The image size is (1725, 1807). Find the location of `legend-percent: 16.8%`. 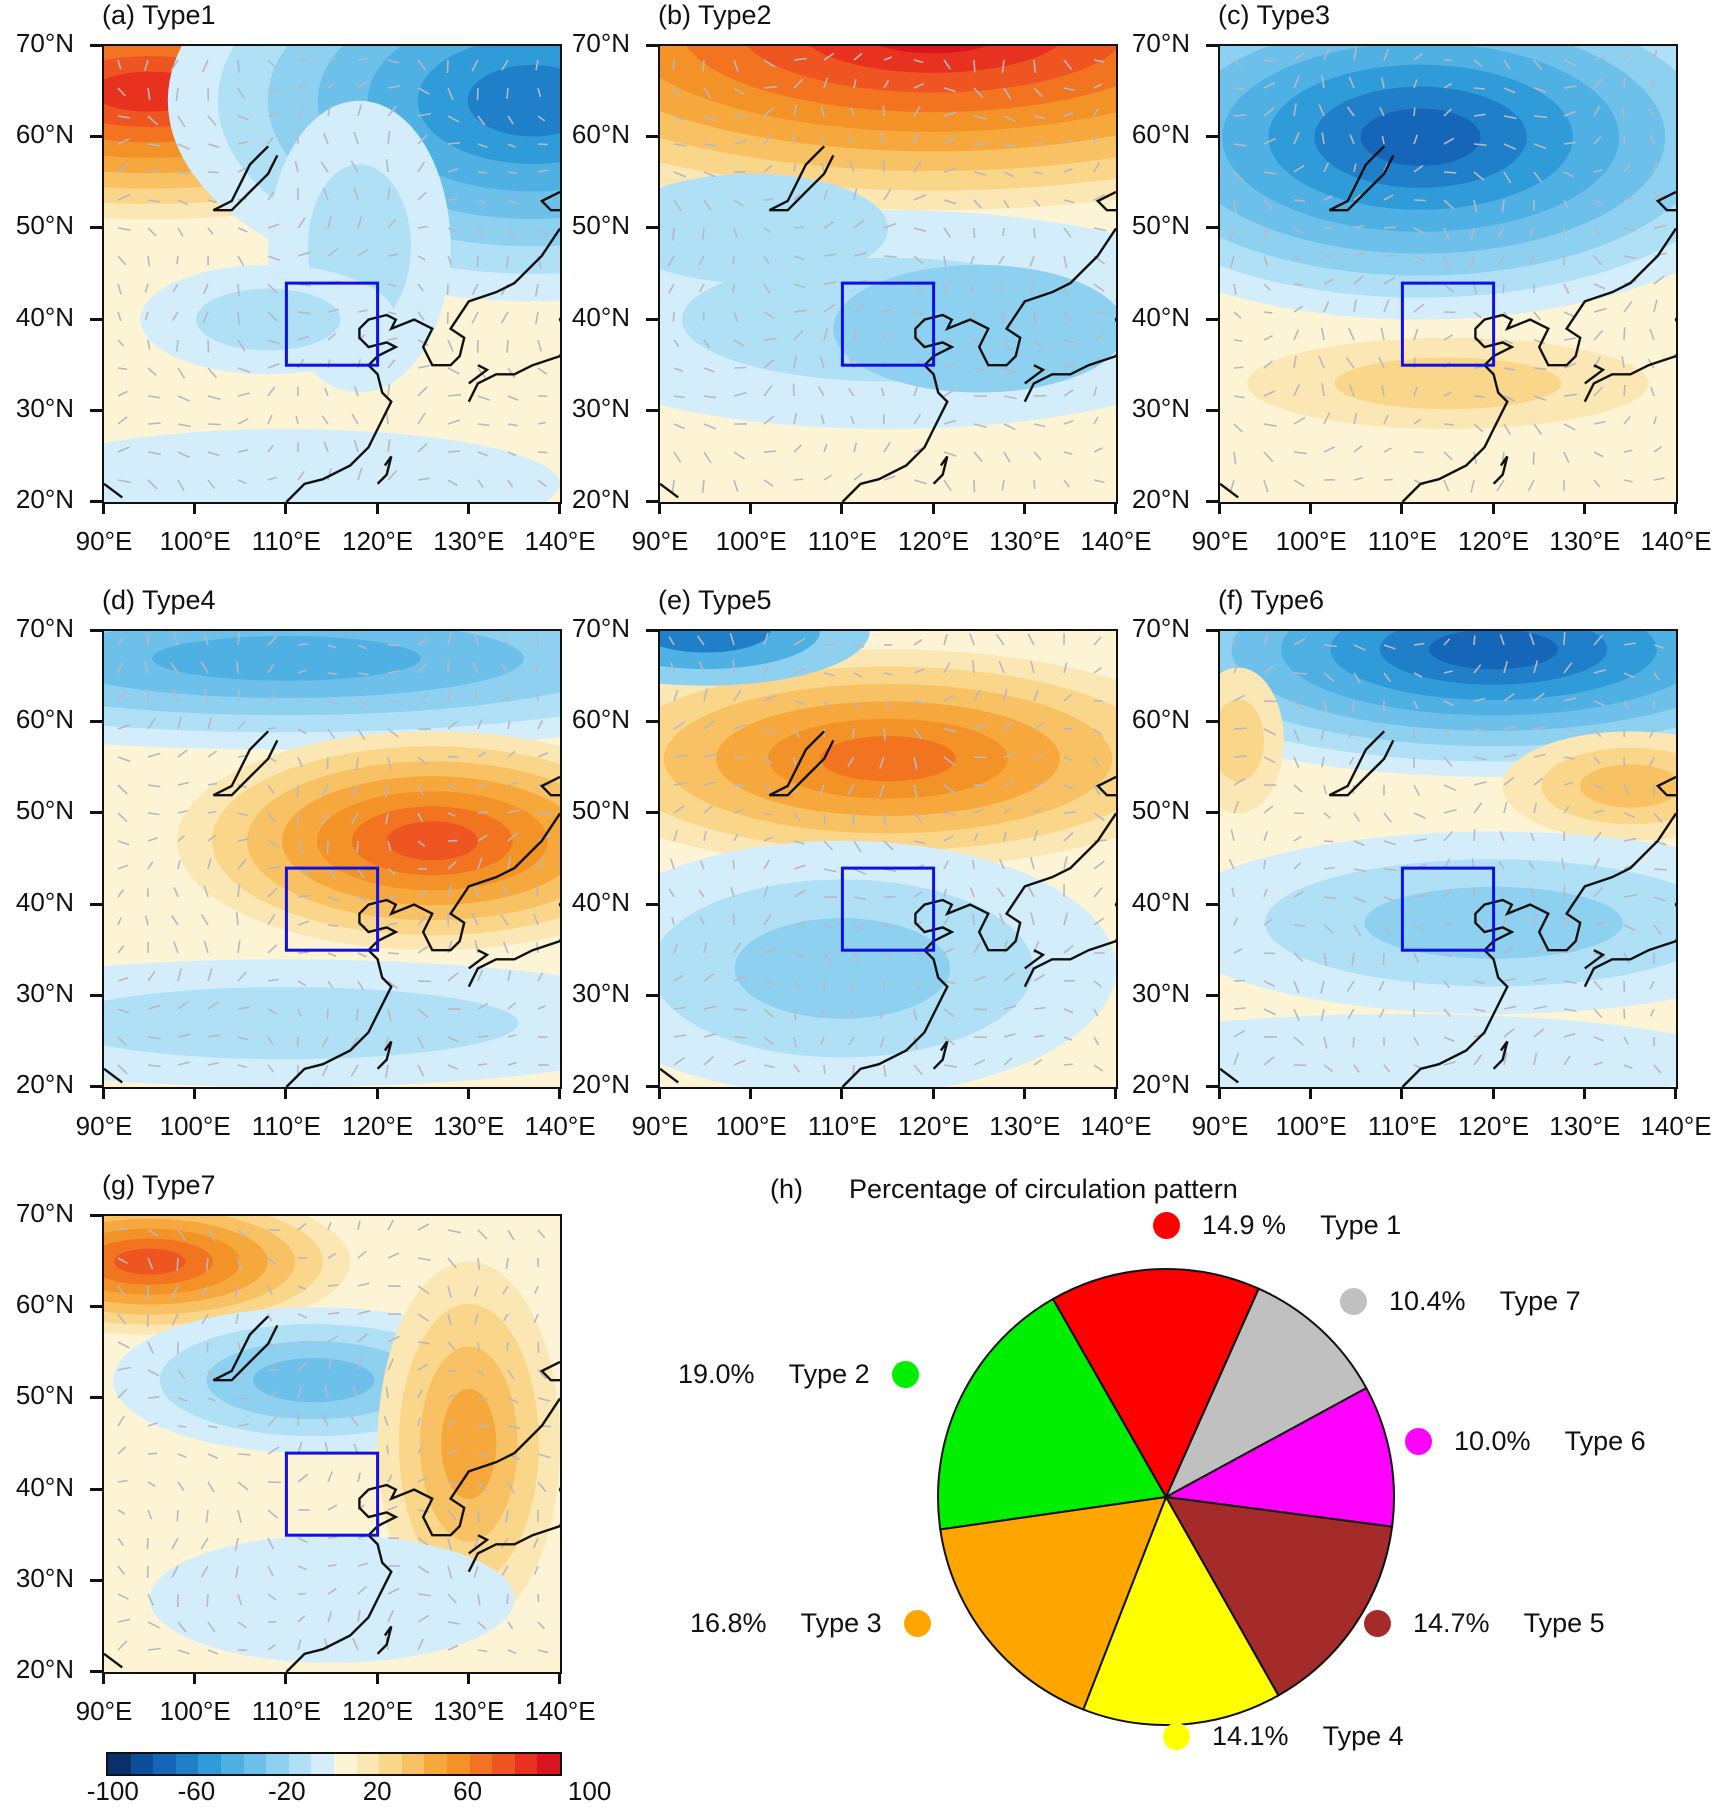

legend-percent: 16.8% is located at coordinates (728, 1623).